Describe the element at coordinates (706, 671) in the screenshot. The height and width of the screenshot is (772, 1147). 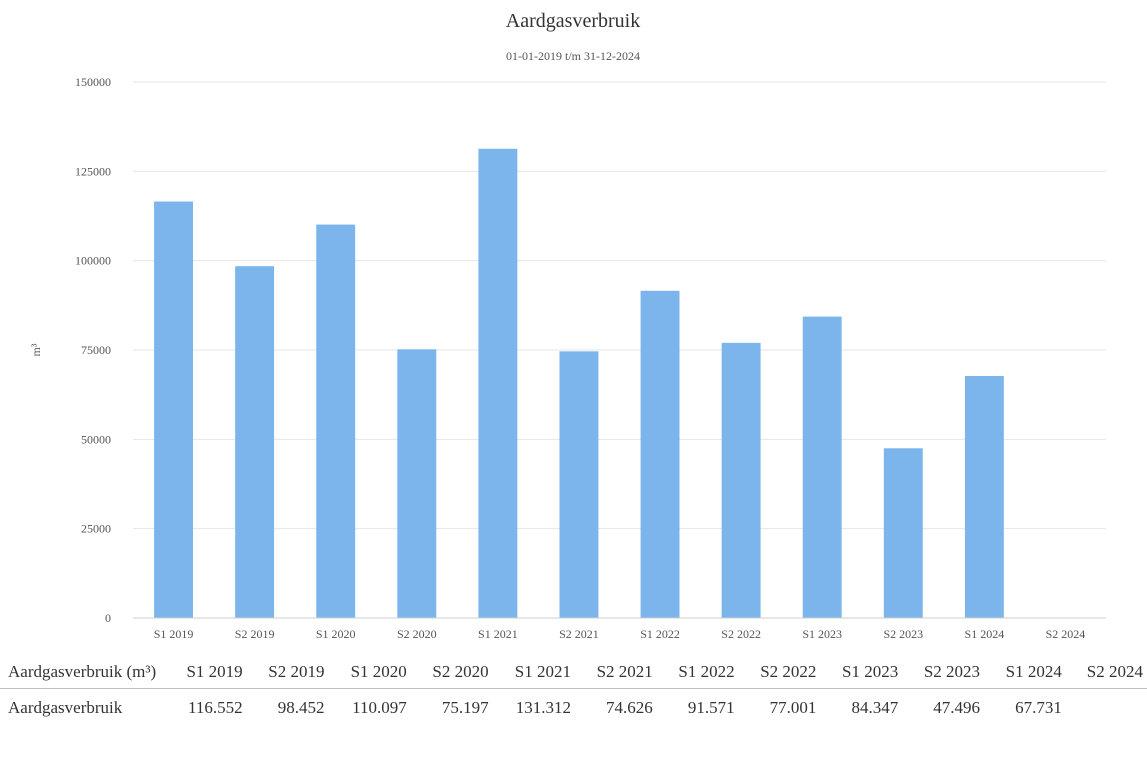
I see `table-column-header: S1 2022` at that location.